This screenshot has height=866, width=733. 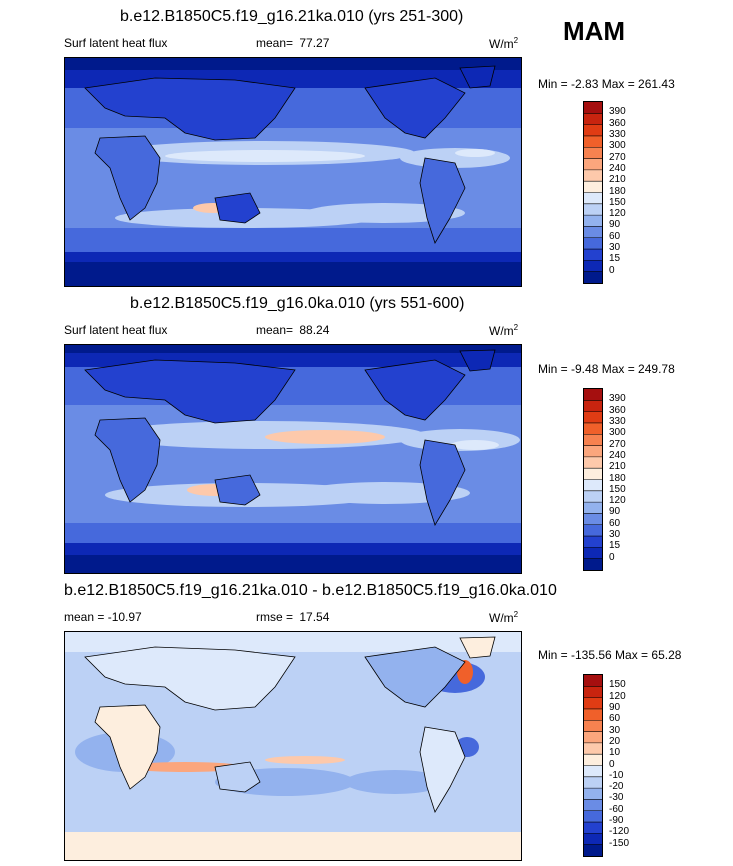 I want to click on colorbar-tick-label: 120, so click(x=617, y=501).